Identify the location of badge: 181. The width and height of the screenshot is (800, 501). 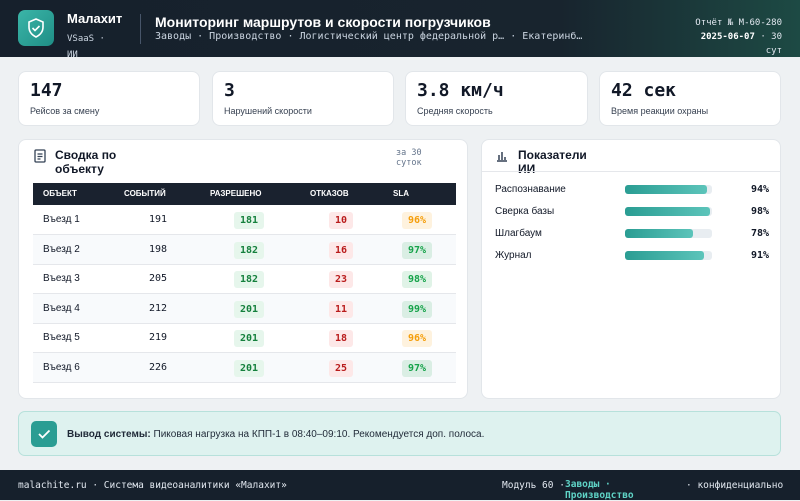
(249, 220).